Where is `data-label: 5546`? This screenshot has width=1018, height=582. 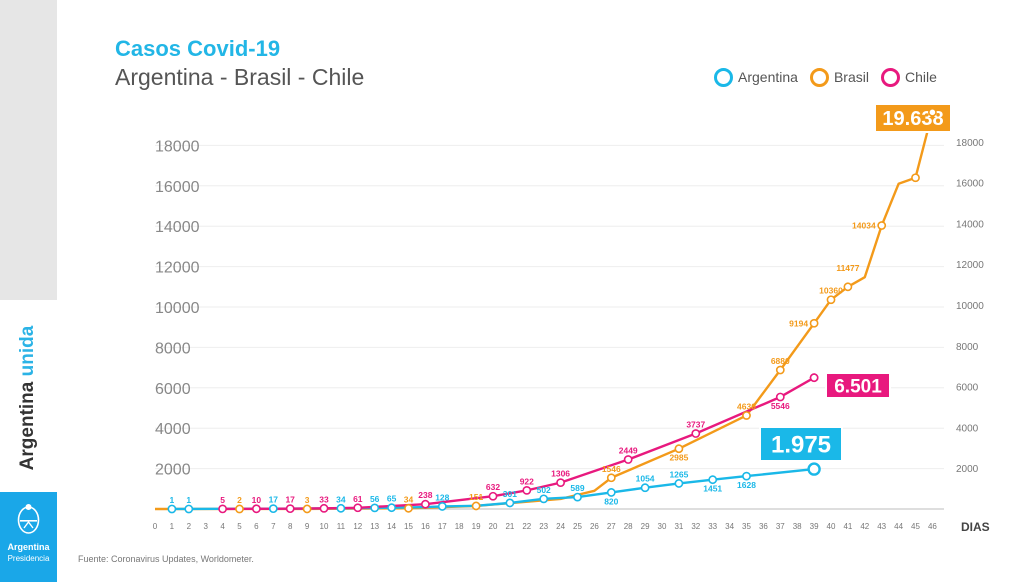 data-label: 5546 is located at coordinates (780, 406).